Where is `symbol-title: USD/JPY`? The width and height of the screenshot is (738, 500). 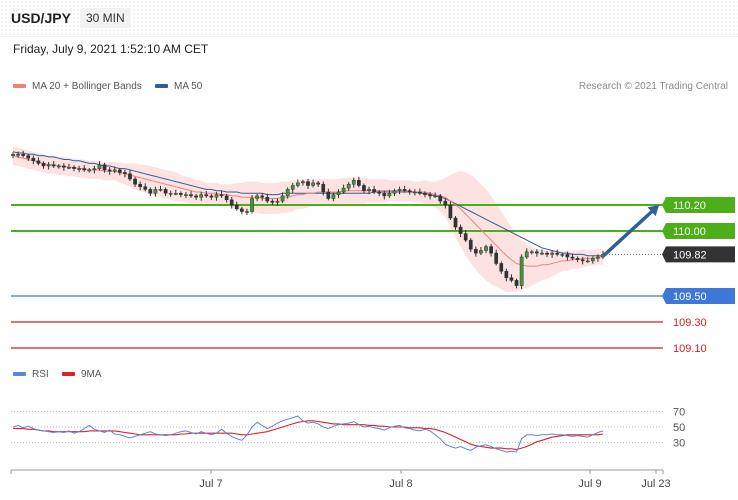
symbol-title: USD/JPY is located at coordinates (41, 18).